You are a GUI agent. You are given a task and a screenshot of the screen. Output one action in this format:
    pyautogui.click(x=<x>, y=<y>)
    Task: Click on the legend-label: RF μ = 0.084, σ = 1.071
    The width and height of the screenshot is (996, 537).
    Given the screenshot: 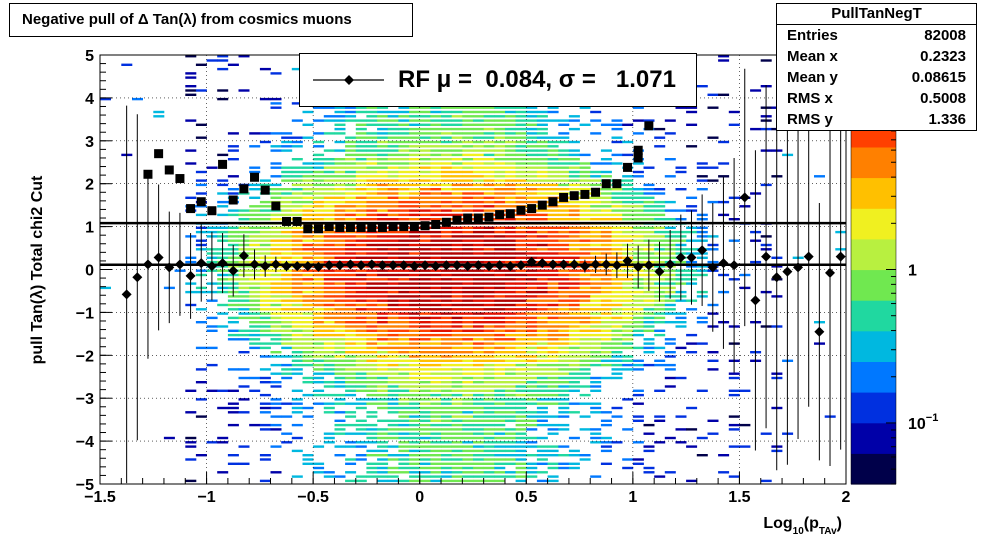 What is the action you would take?
    pyautogui.click(x=537, y=79)
    